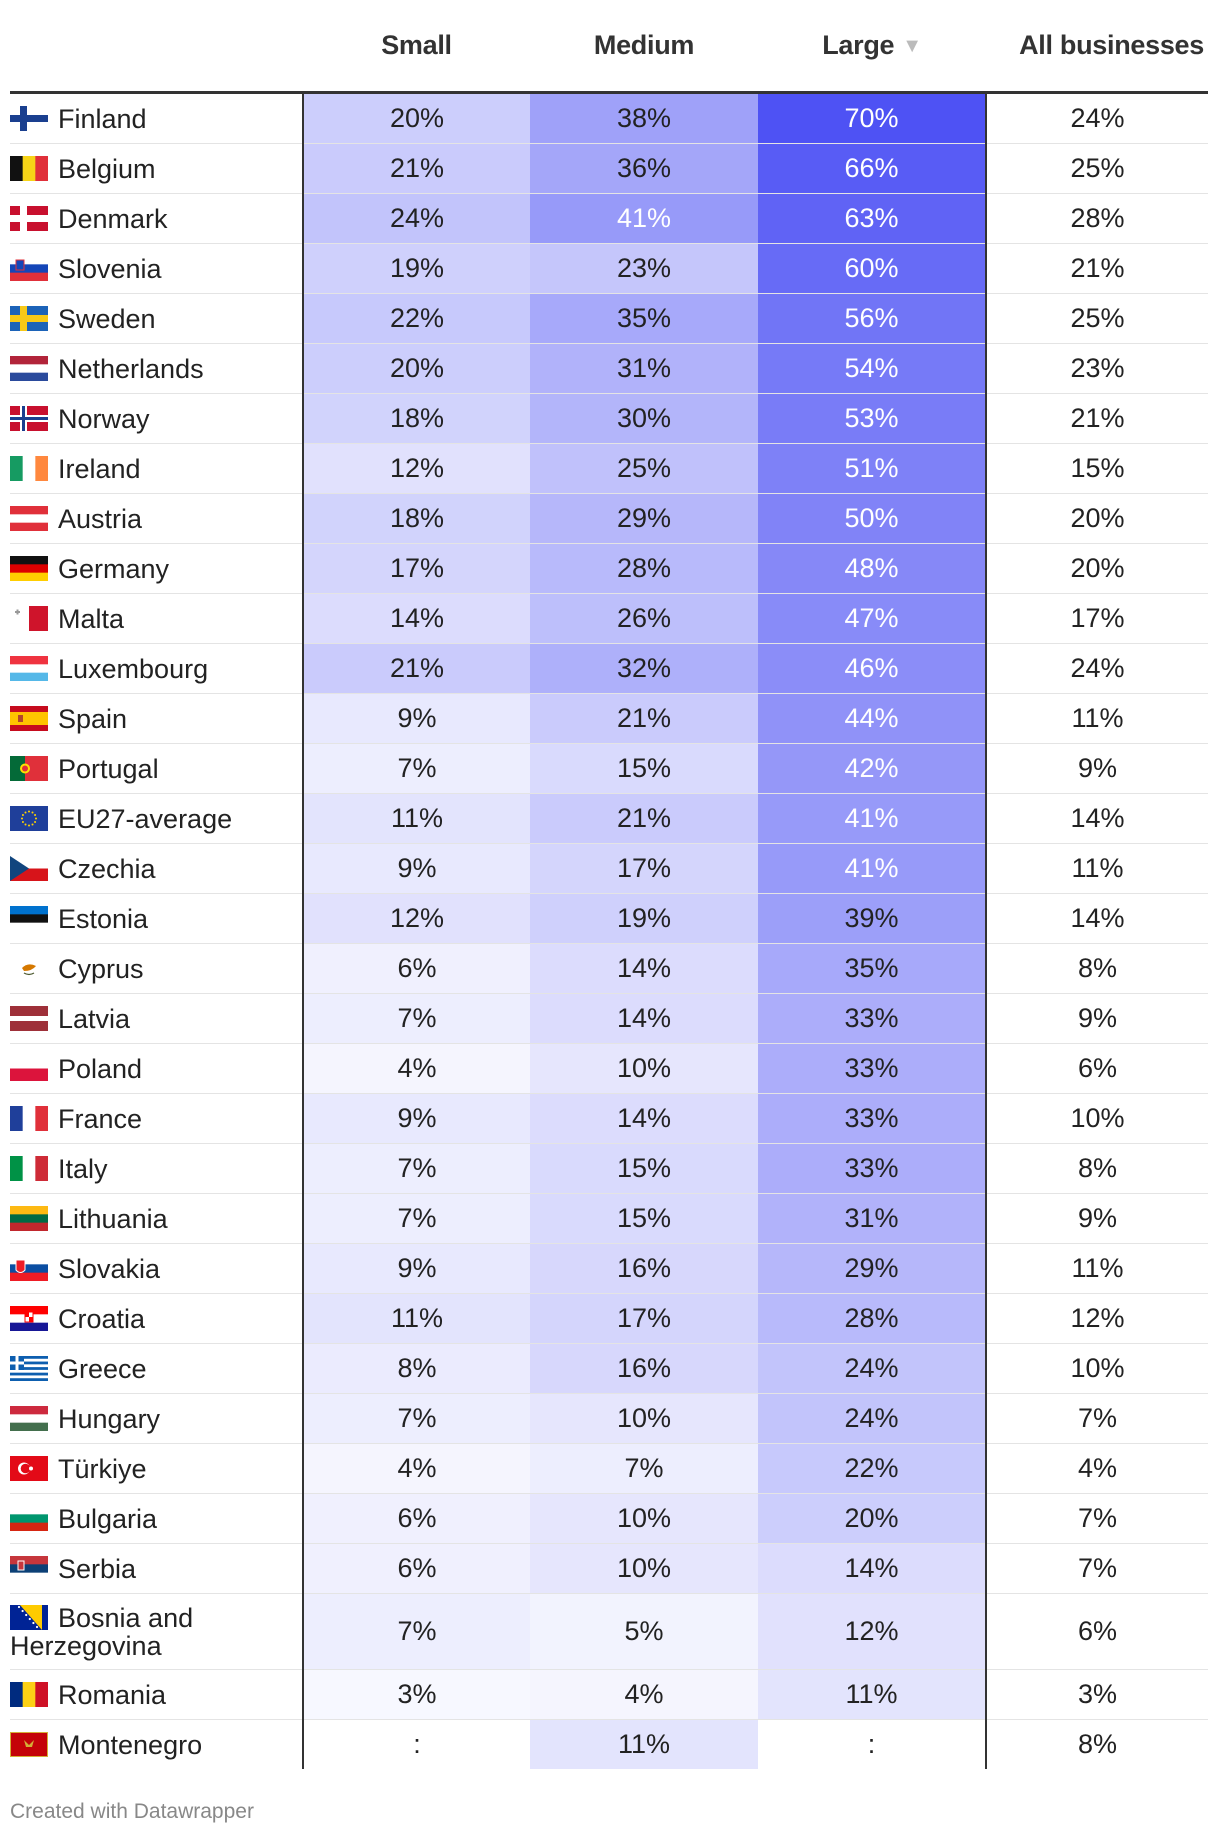 This screenshot has width=1220, height=1842. Describe the element at coordinates (1097, 168) in the screenshot. I see `all-value-cell: 25%` at that location.